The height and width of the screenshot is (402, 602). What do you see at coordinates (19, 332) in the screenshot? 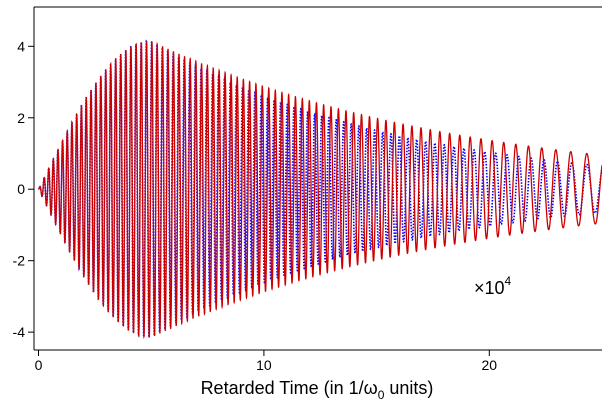
I see `y-tick-label-0: -4` at bounding box center [19, 332].